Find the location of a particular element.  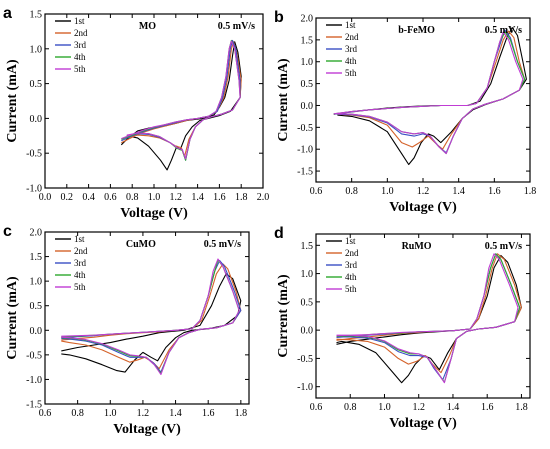

x-tick-label: 0.0 is located at coordinates (45, 197).